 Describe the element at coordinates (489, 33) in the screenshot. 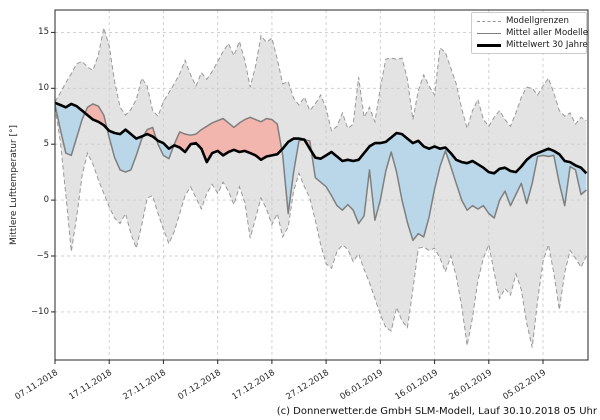

I see `gray-line-icon` at that location.